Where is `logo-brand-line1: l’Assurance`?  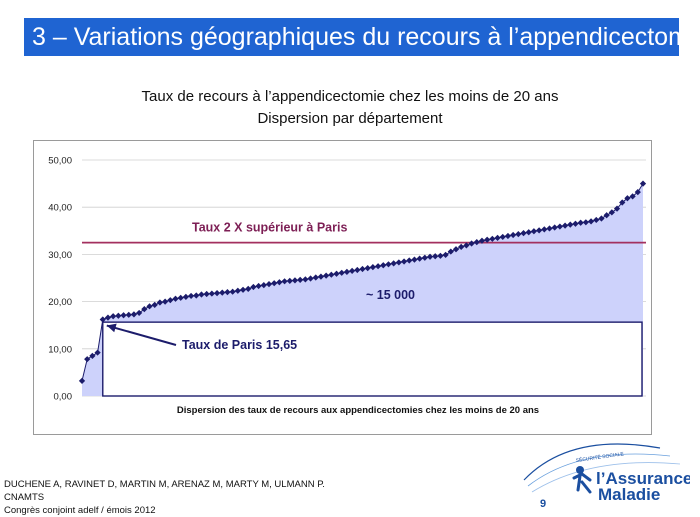 logo-brand-line1: l’Assurance is located at coordinates (643, 478).